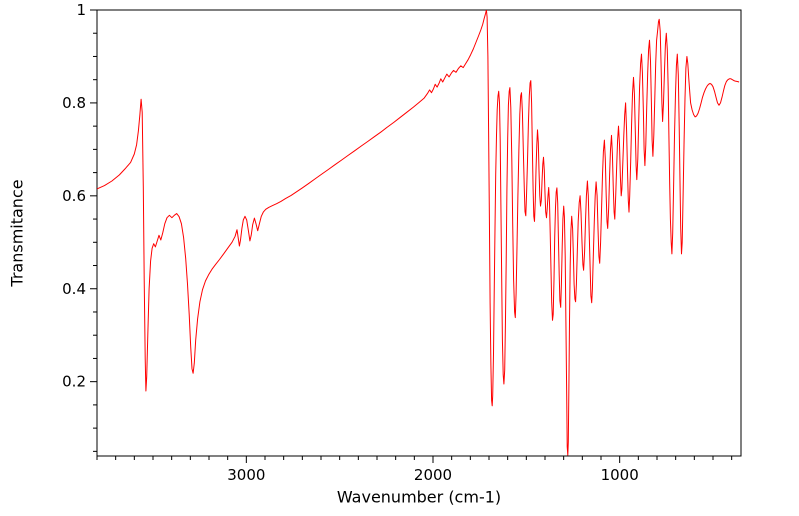  What do you see at coordinates (433, 475) in the screenshot?
I see `x-tick-label: 2000` at bounding box center [433, 475].